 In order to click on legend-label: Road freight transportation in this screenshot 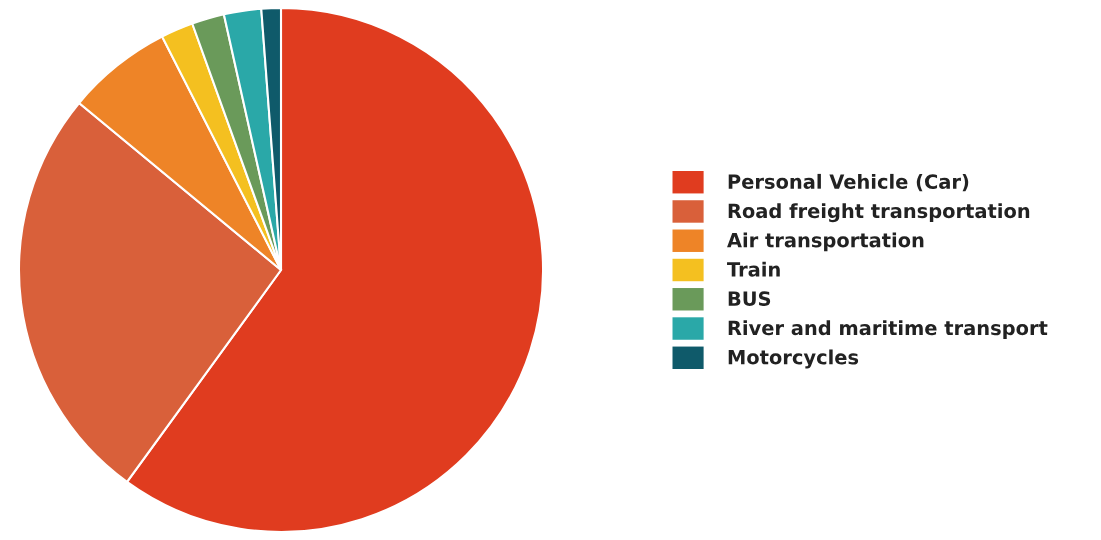, I will do `click(879, 213)`.